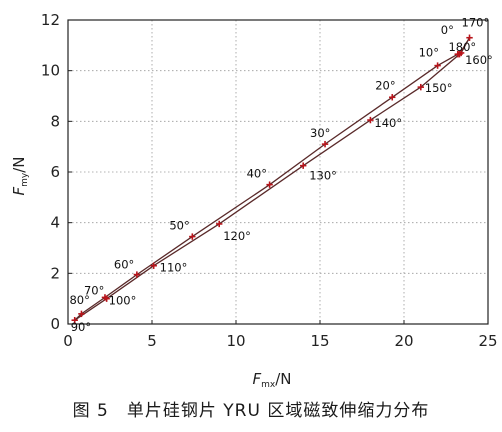  I want to click on point-label: 120°, so click(237, 236).